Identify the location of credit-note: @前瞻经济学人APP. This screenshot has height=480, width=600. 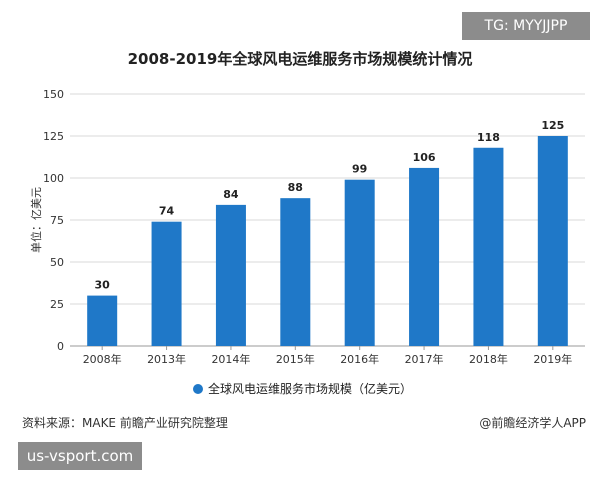
(532, 423).